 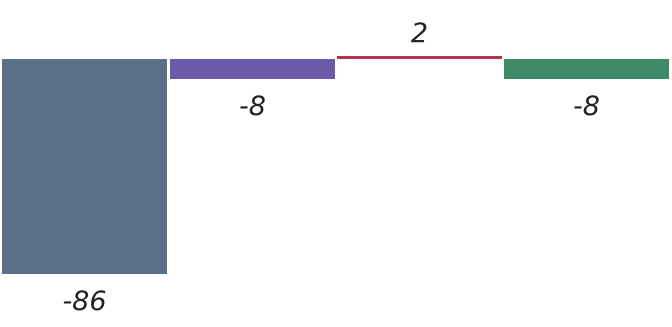 What do you see at coordinates (84, 301) in the screenshot?
I see `data-label-1: -86` at bounding box center [84, 301].